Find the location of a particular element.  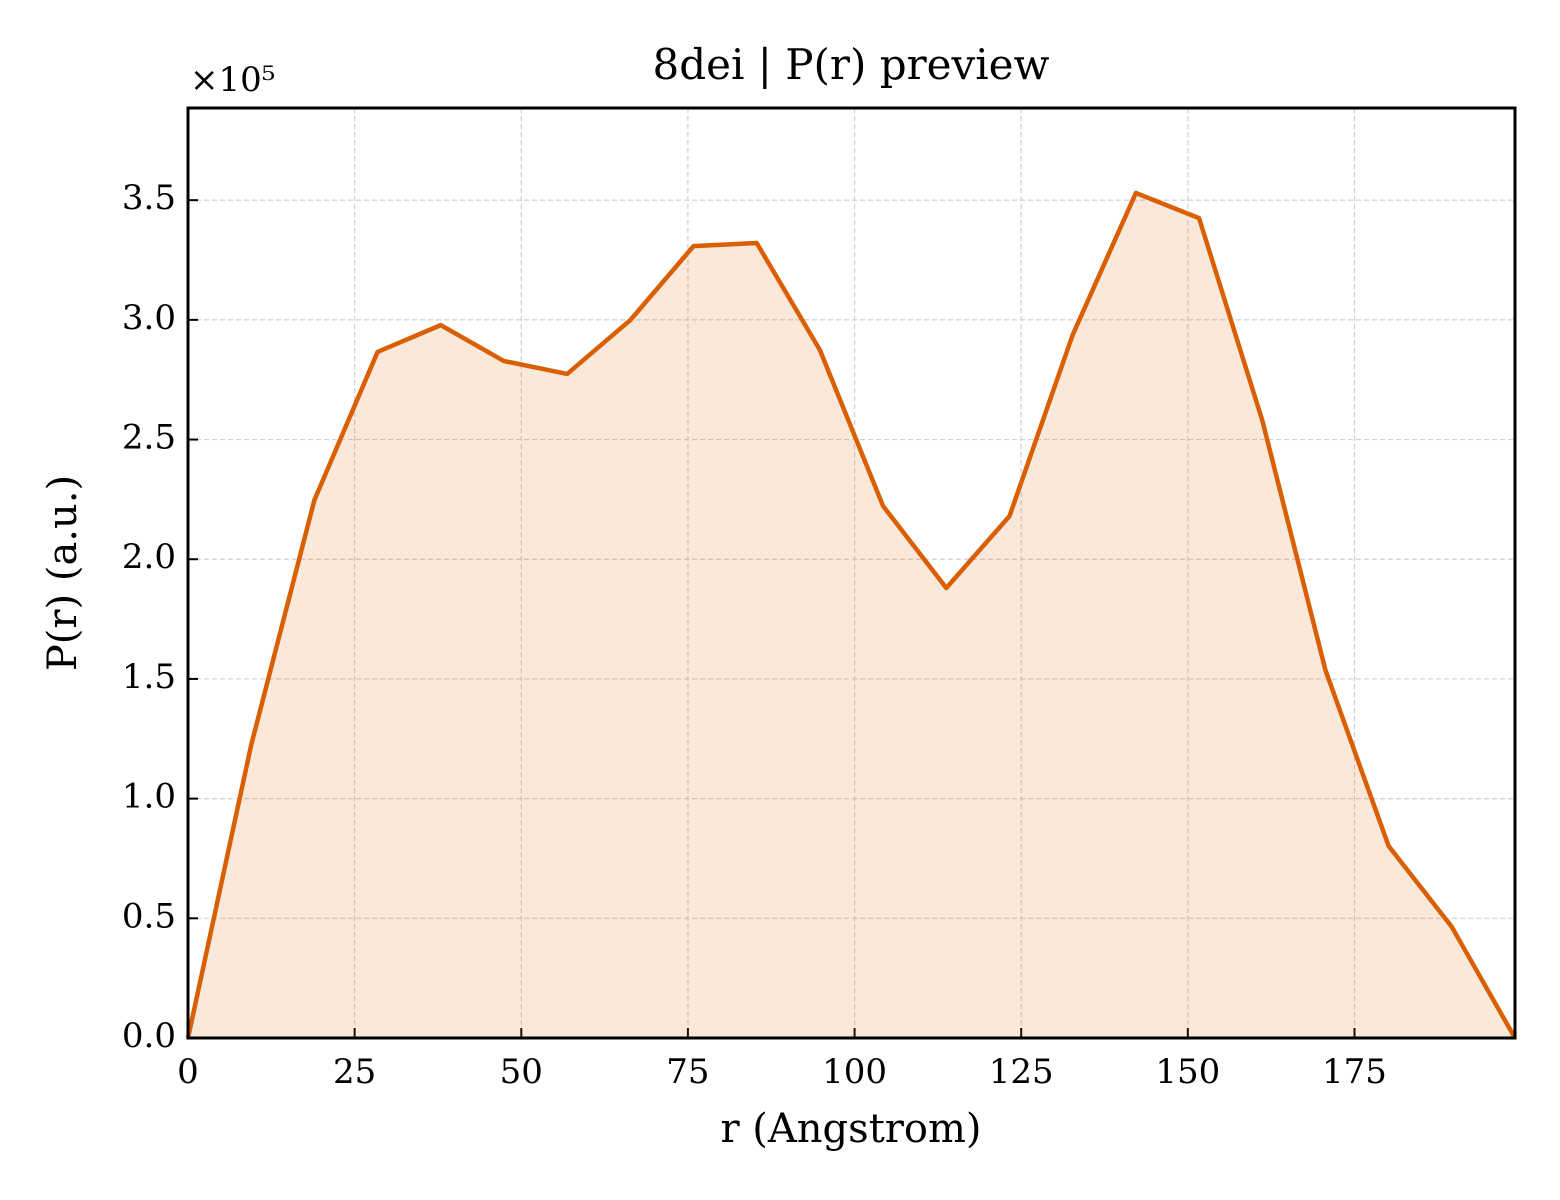

chart-title: 8dei | P(r) preview is located at coordinates (851, 64).